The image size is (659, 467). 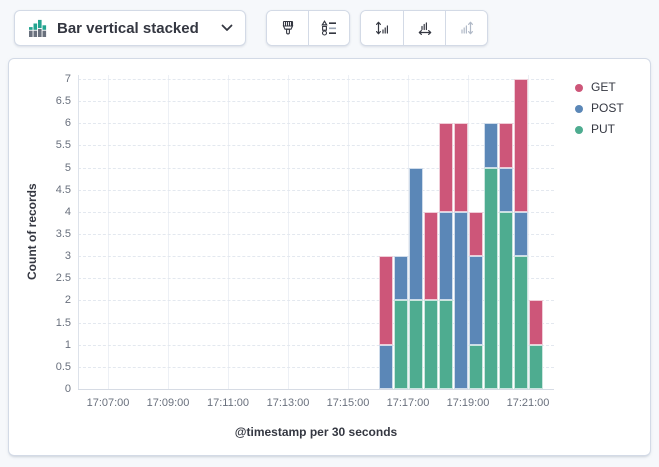 I want to click on legend-label: PUT, so click(x=603, y=129).